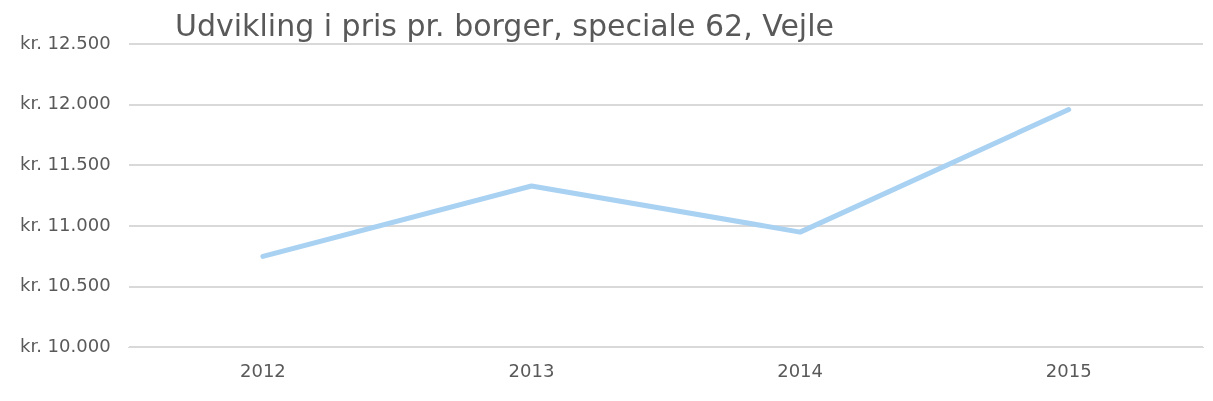 This screenshot has width=1213, height=401. What do you see at coordinates (531, 370) in the screenshot?
I see `x-tick-label: 2013` at bounding box center [531, 370].